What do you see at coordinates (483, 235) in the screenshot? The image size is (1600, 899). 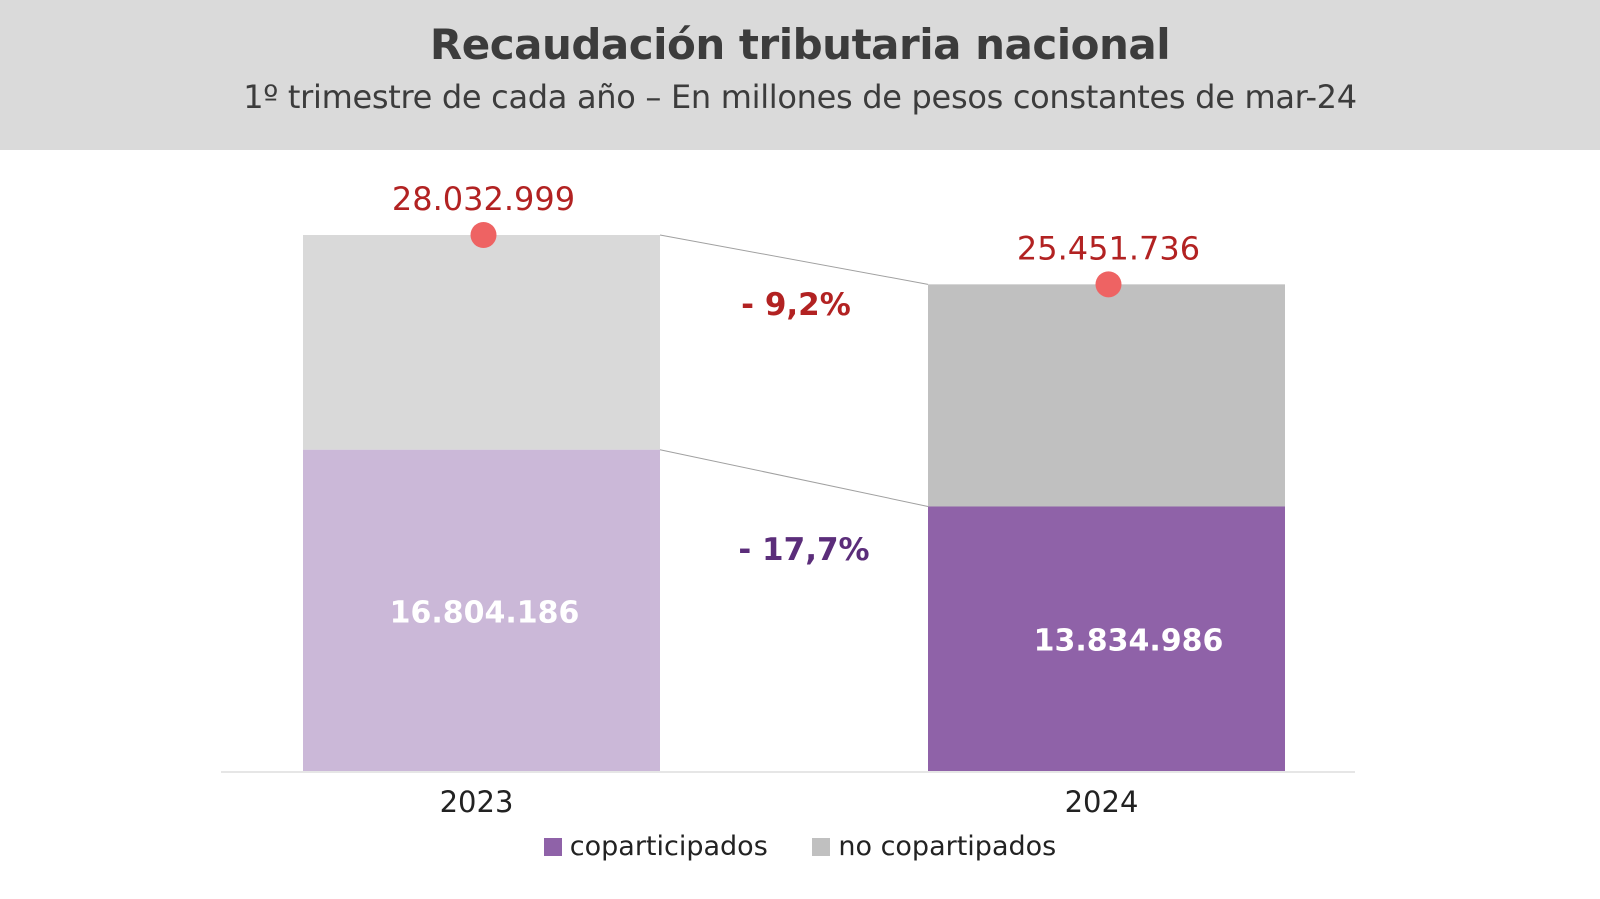 I see `total-marker-2023` at bounding box center [483, 235].